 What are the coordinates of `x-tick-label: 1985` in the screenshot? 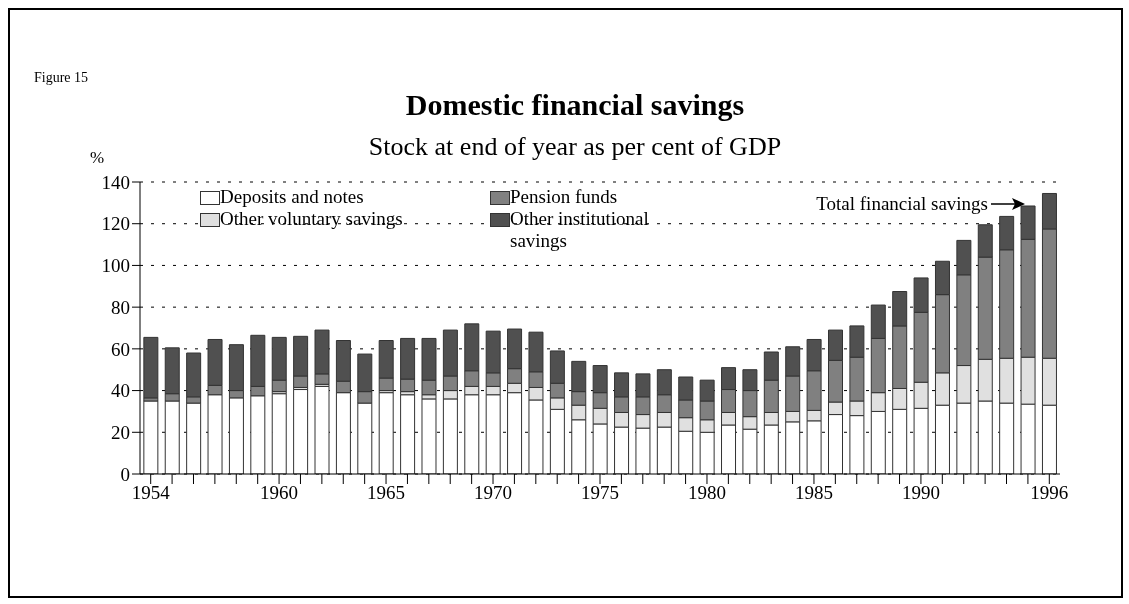 It's located at (813, 493).